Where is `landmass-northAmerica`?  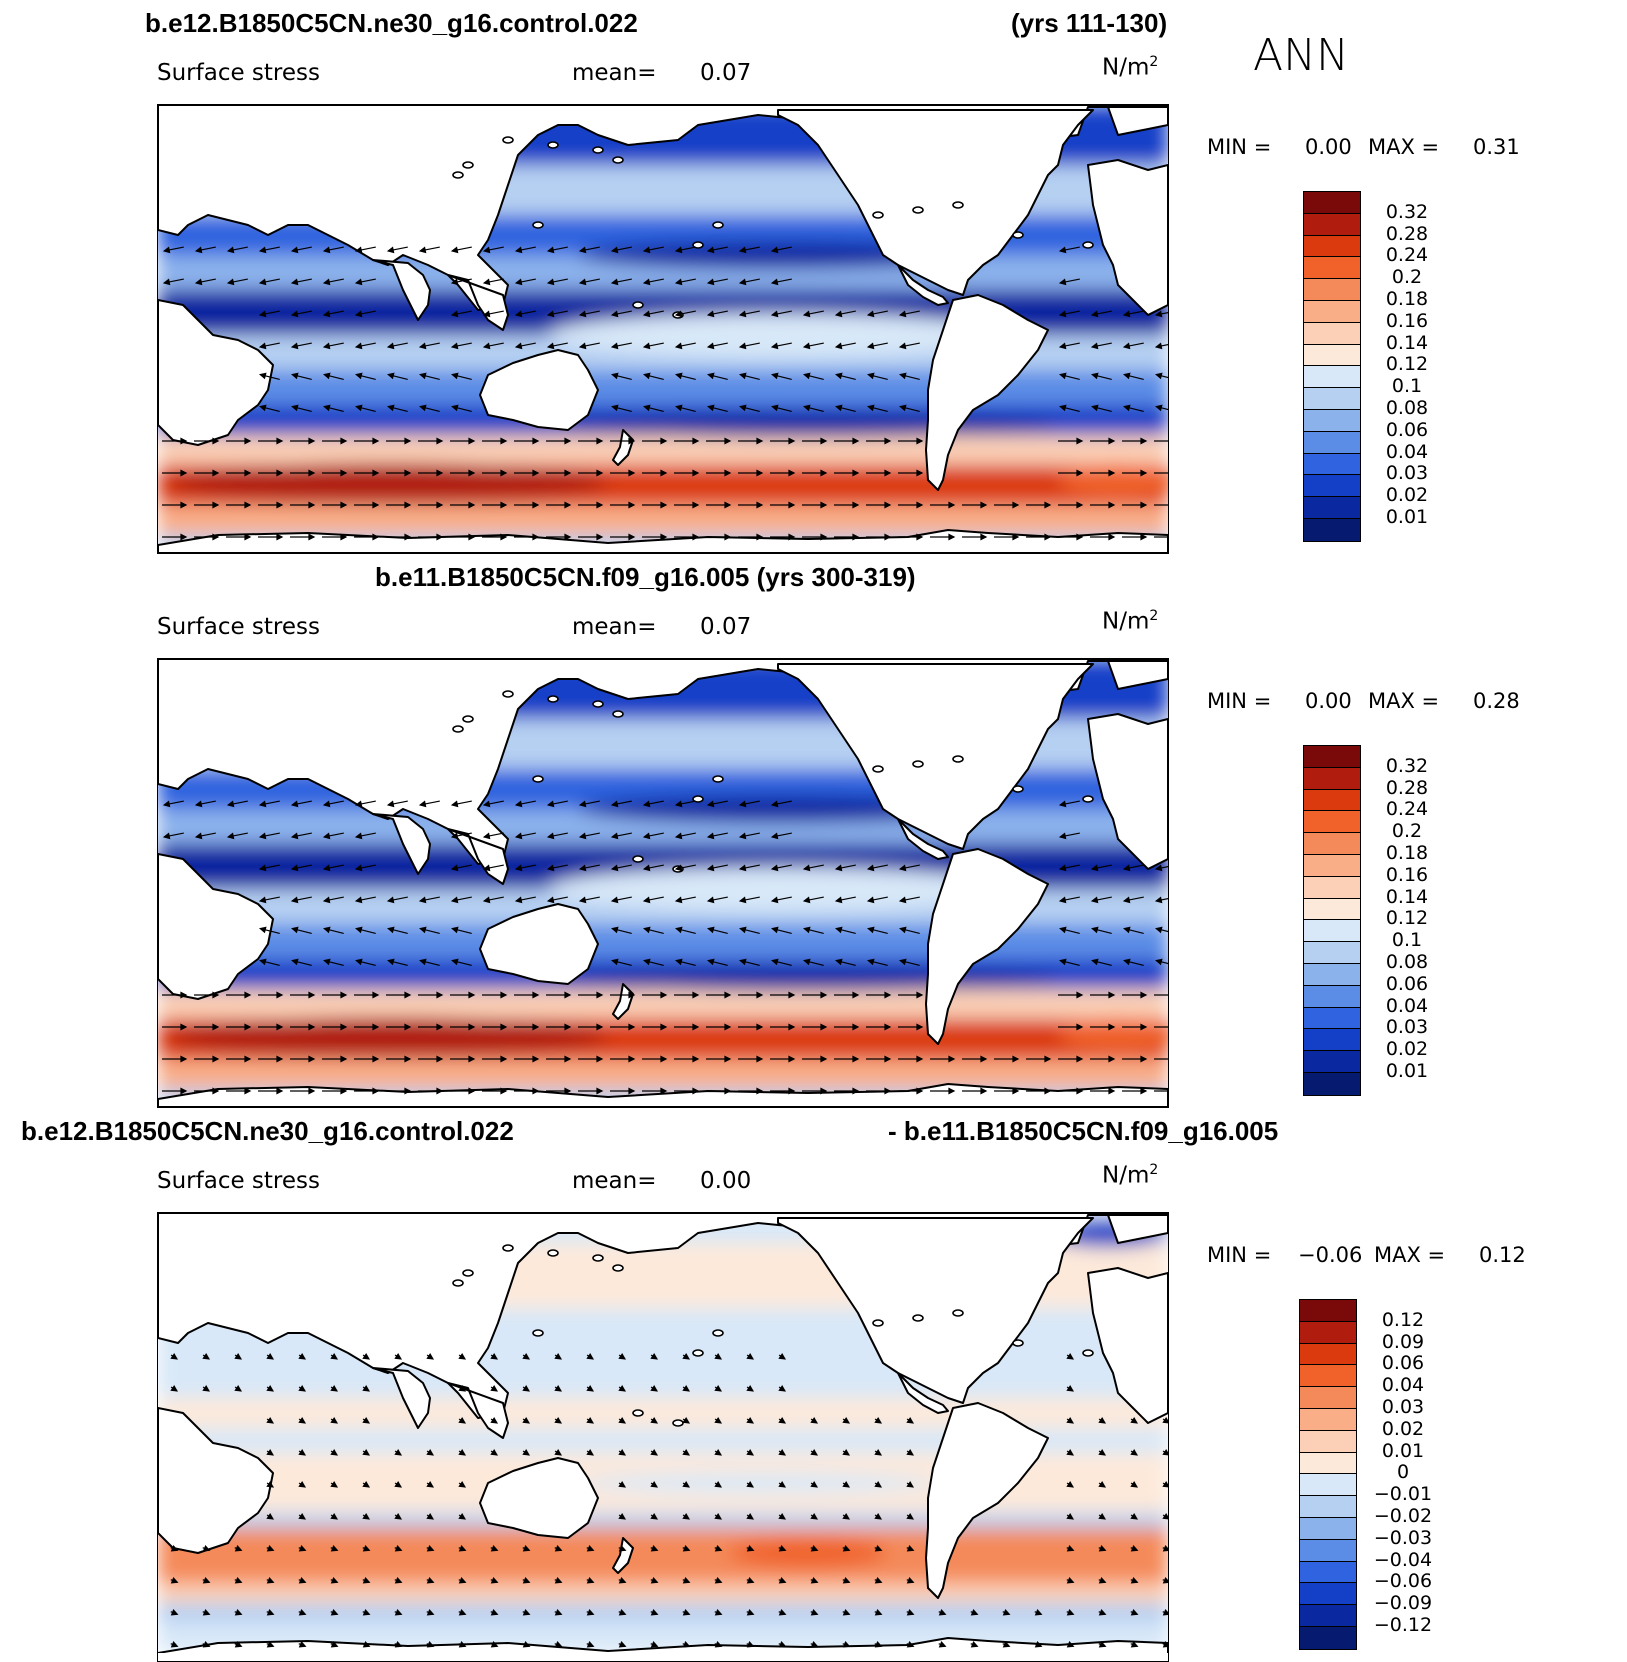 landmass-northAmerica is located at coordinates (935, 756).